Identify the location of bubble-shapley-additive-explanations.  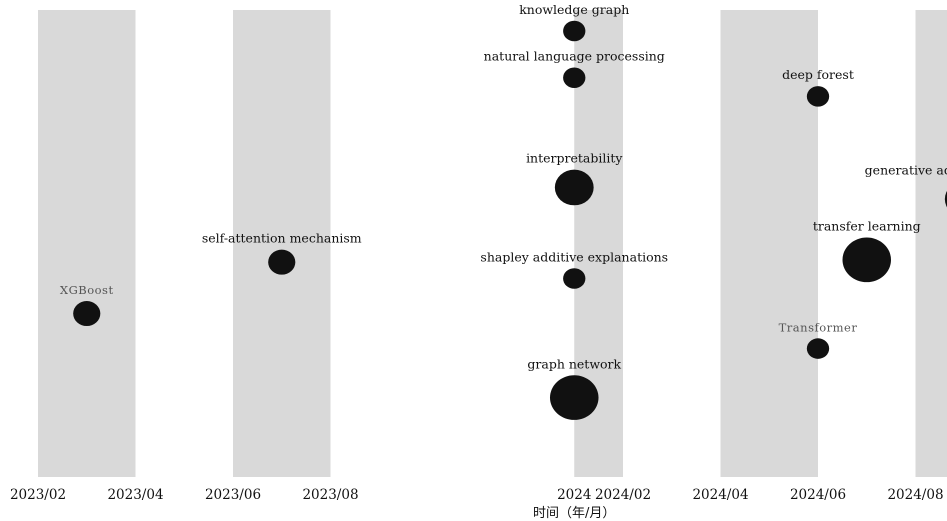
(574, 278).